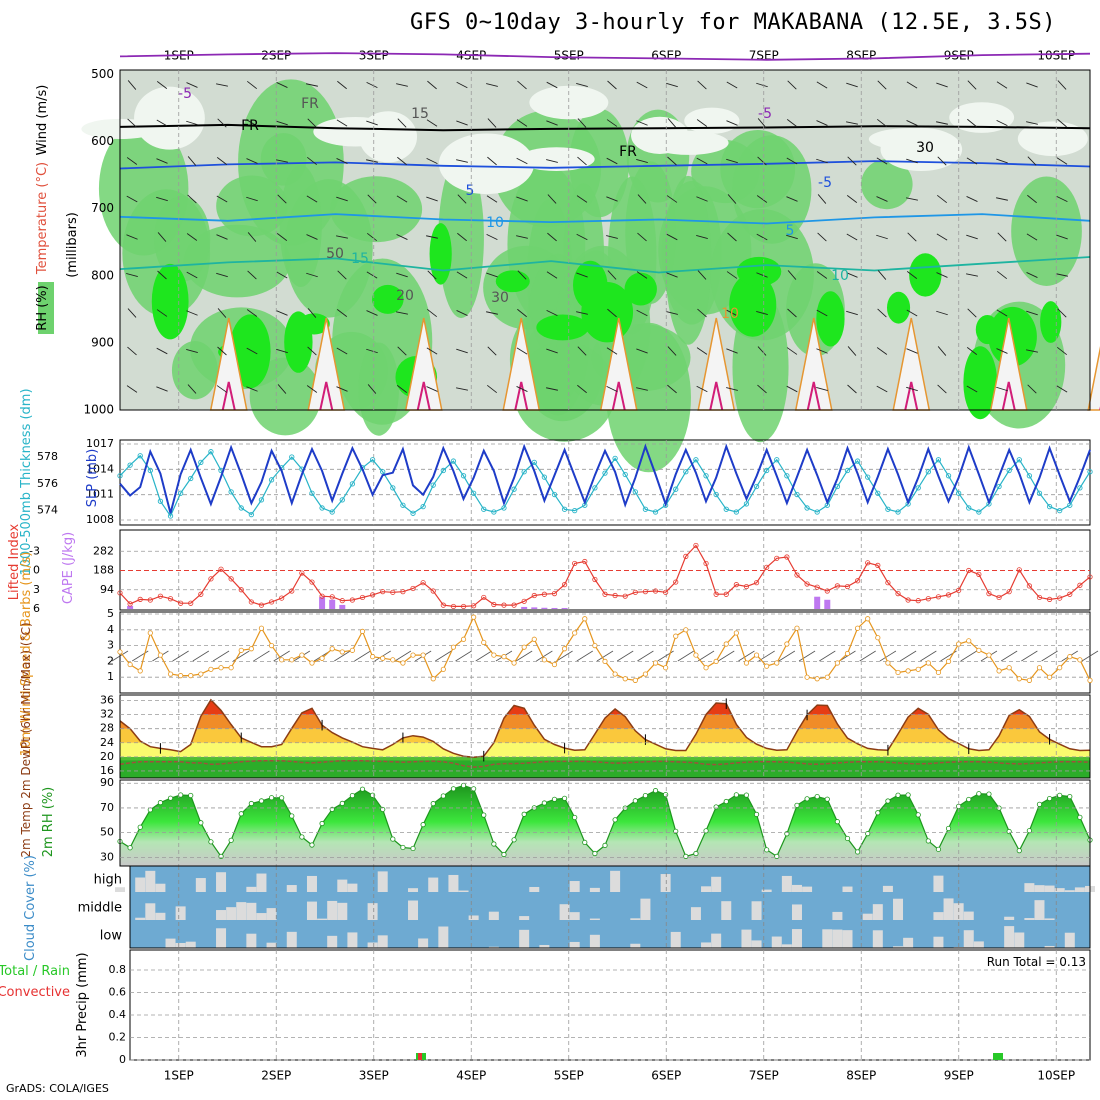 This screenshot has width=1100, height=1100. Describe the element at coordinates (100, 519) in the screenshot. I see `slp-tick-label: 1008` at that location.